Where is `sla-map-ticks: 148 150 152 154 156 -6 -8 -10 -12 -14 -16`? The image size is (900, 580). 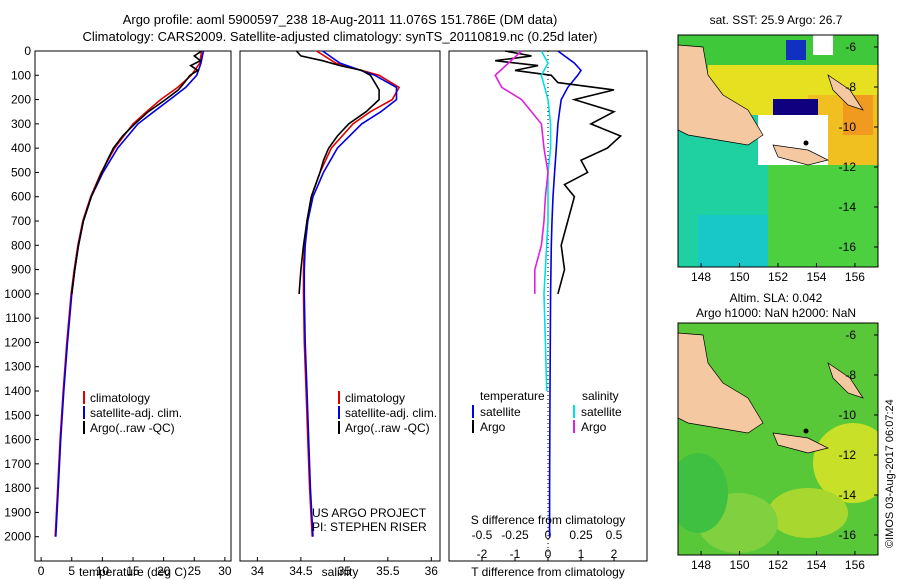 sla-map-ticks: 148 150 152 154 156 -6 -8 -10 -12 -14 -16 is located at coordinates (784, 450).